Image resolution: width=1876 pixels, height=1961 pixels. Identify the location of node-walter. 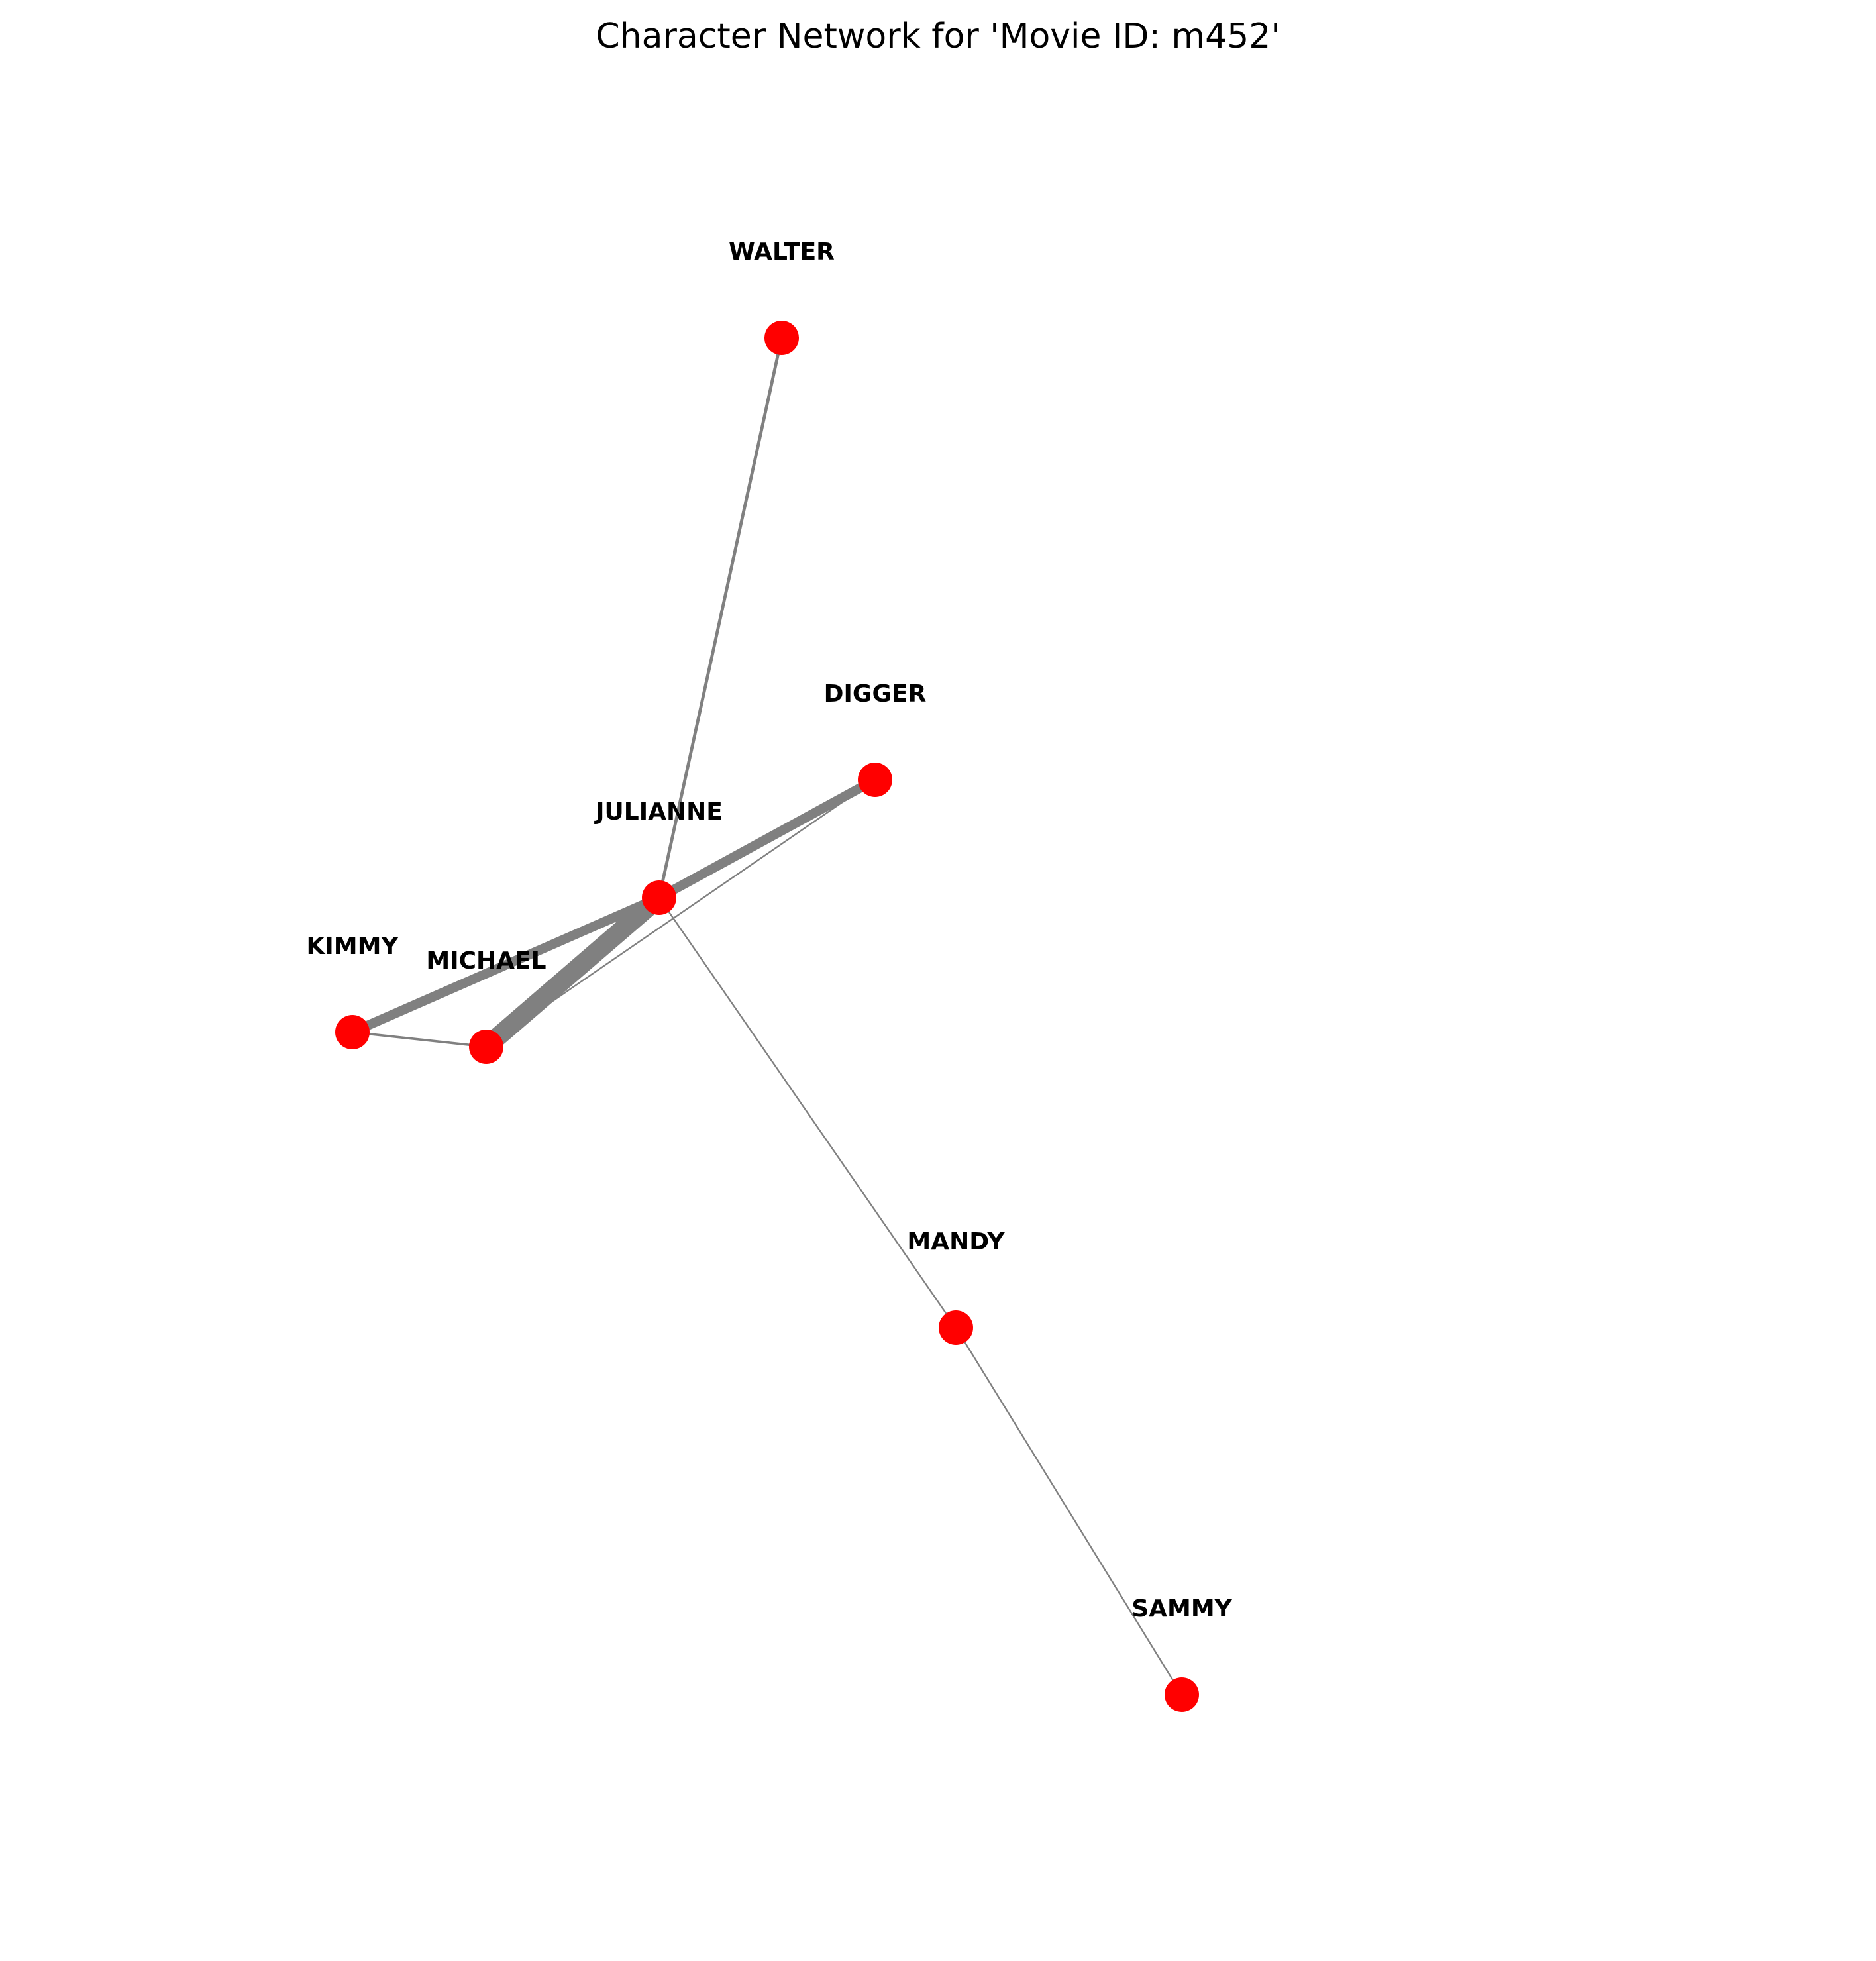
(782, 338).